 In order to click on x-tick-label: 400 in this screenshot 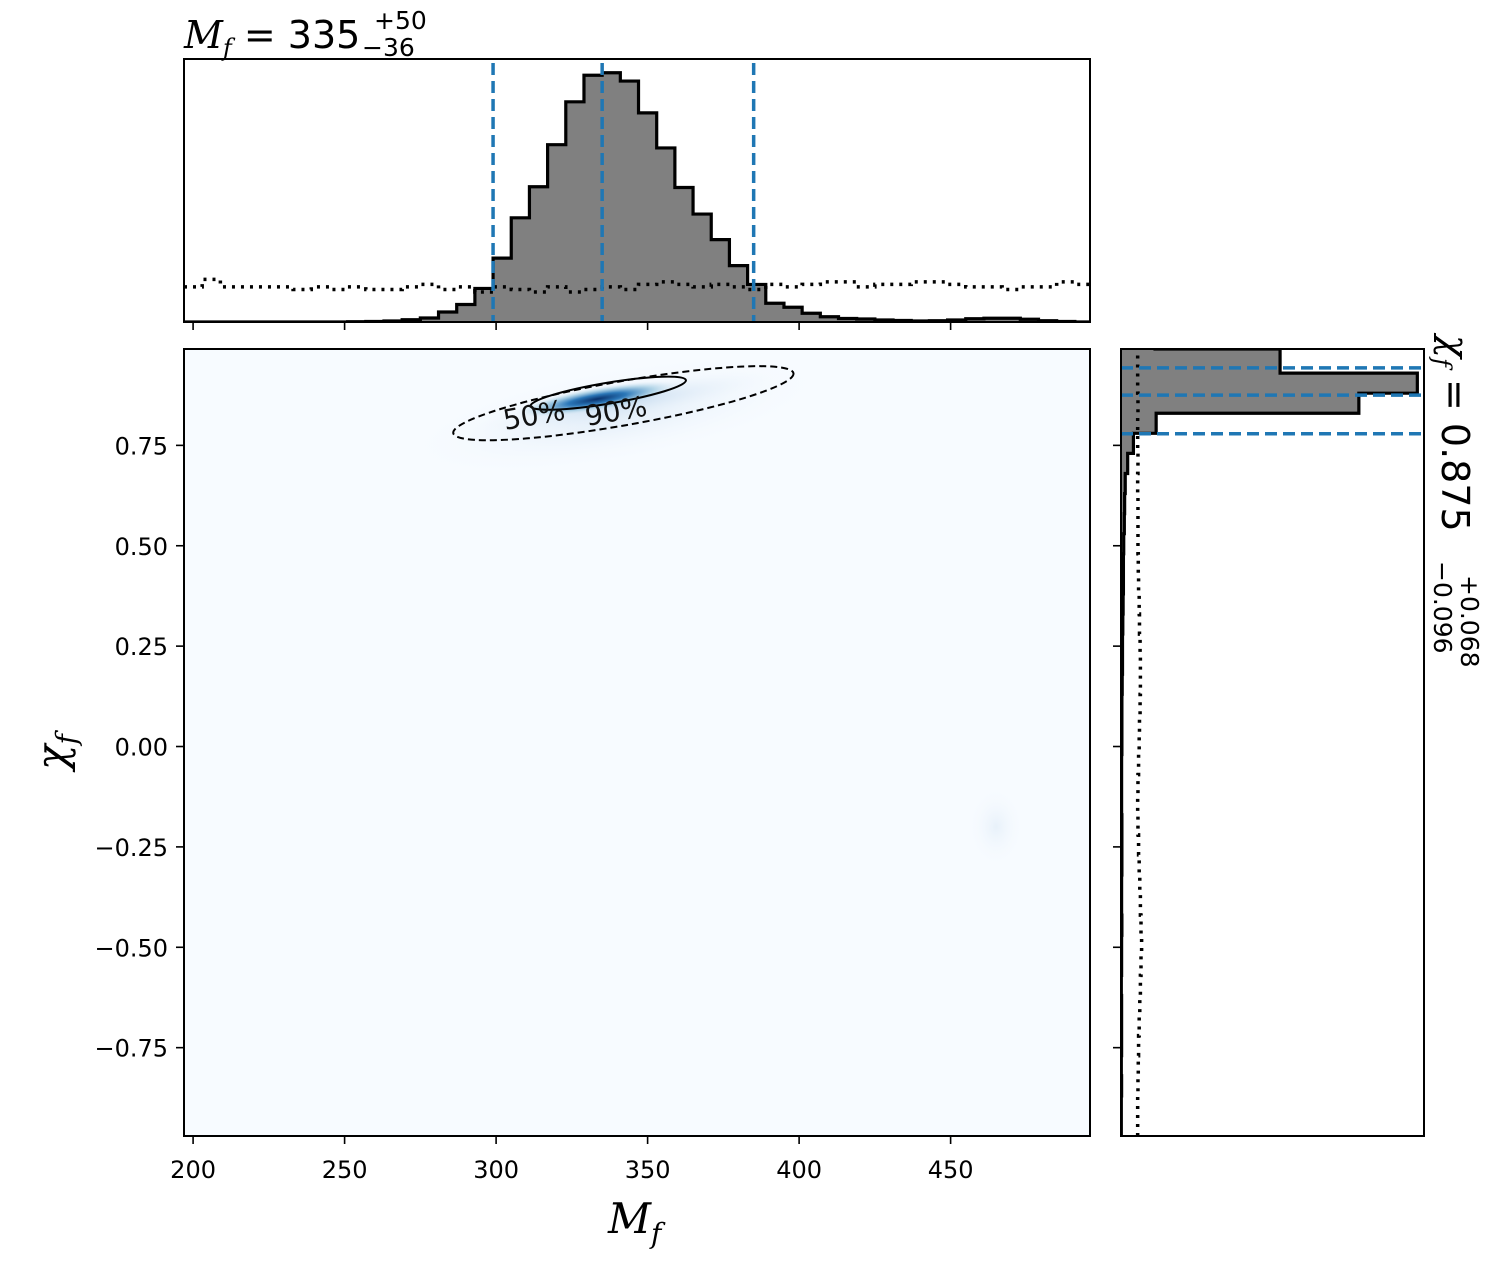, I will do `click(799, 1170)`.